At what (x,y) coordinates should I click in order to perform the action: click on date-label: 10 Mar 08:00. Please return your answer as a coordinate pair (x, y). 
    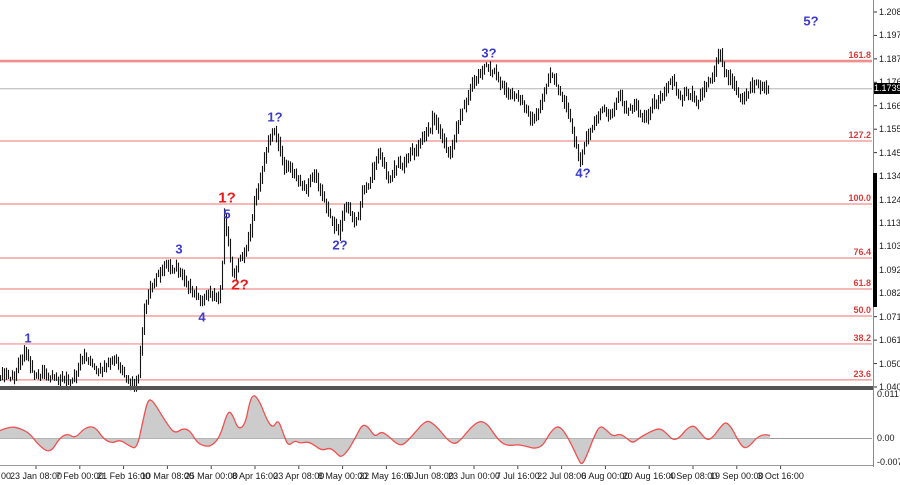
    Looking at the image, I should click on (167, 476).